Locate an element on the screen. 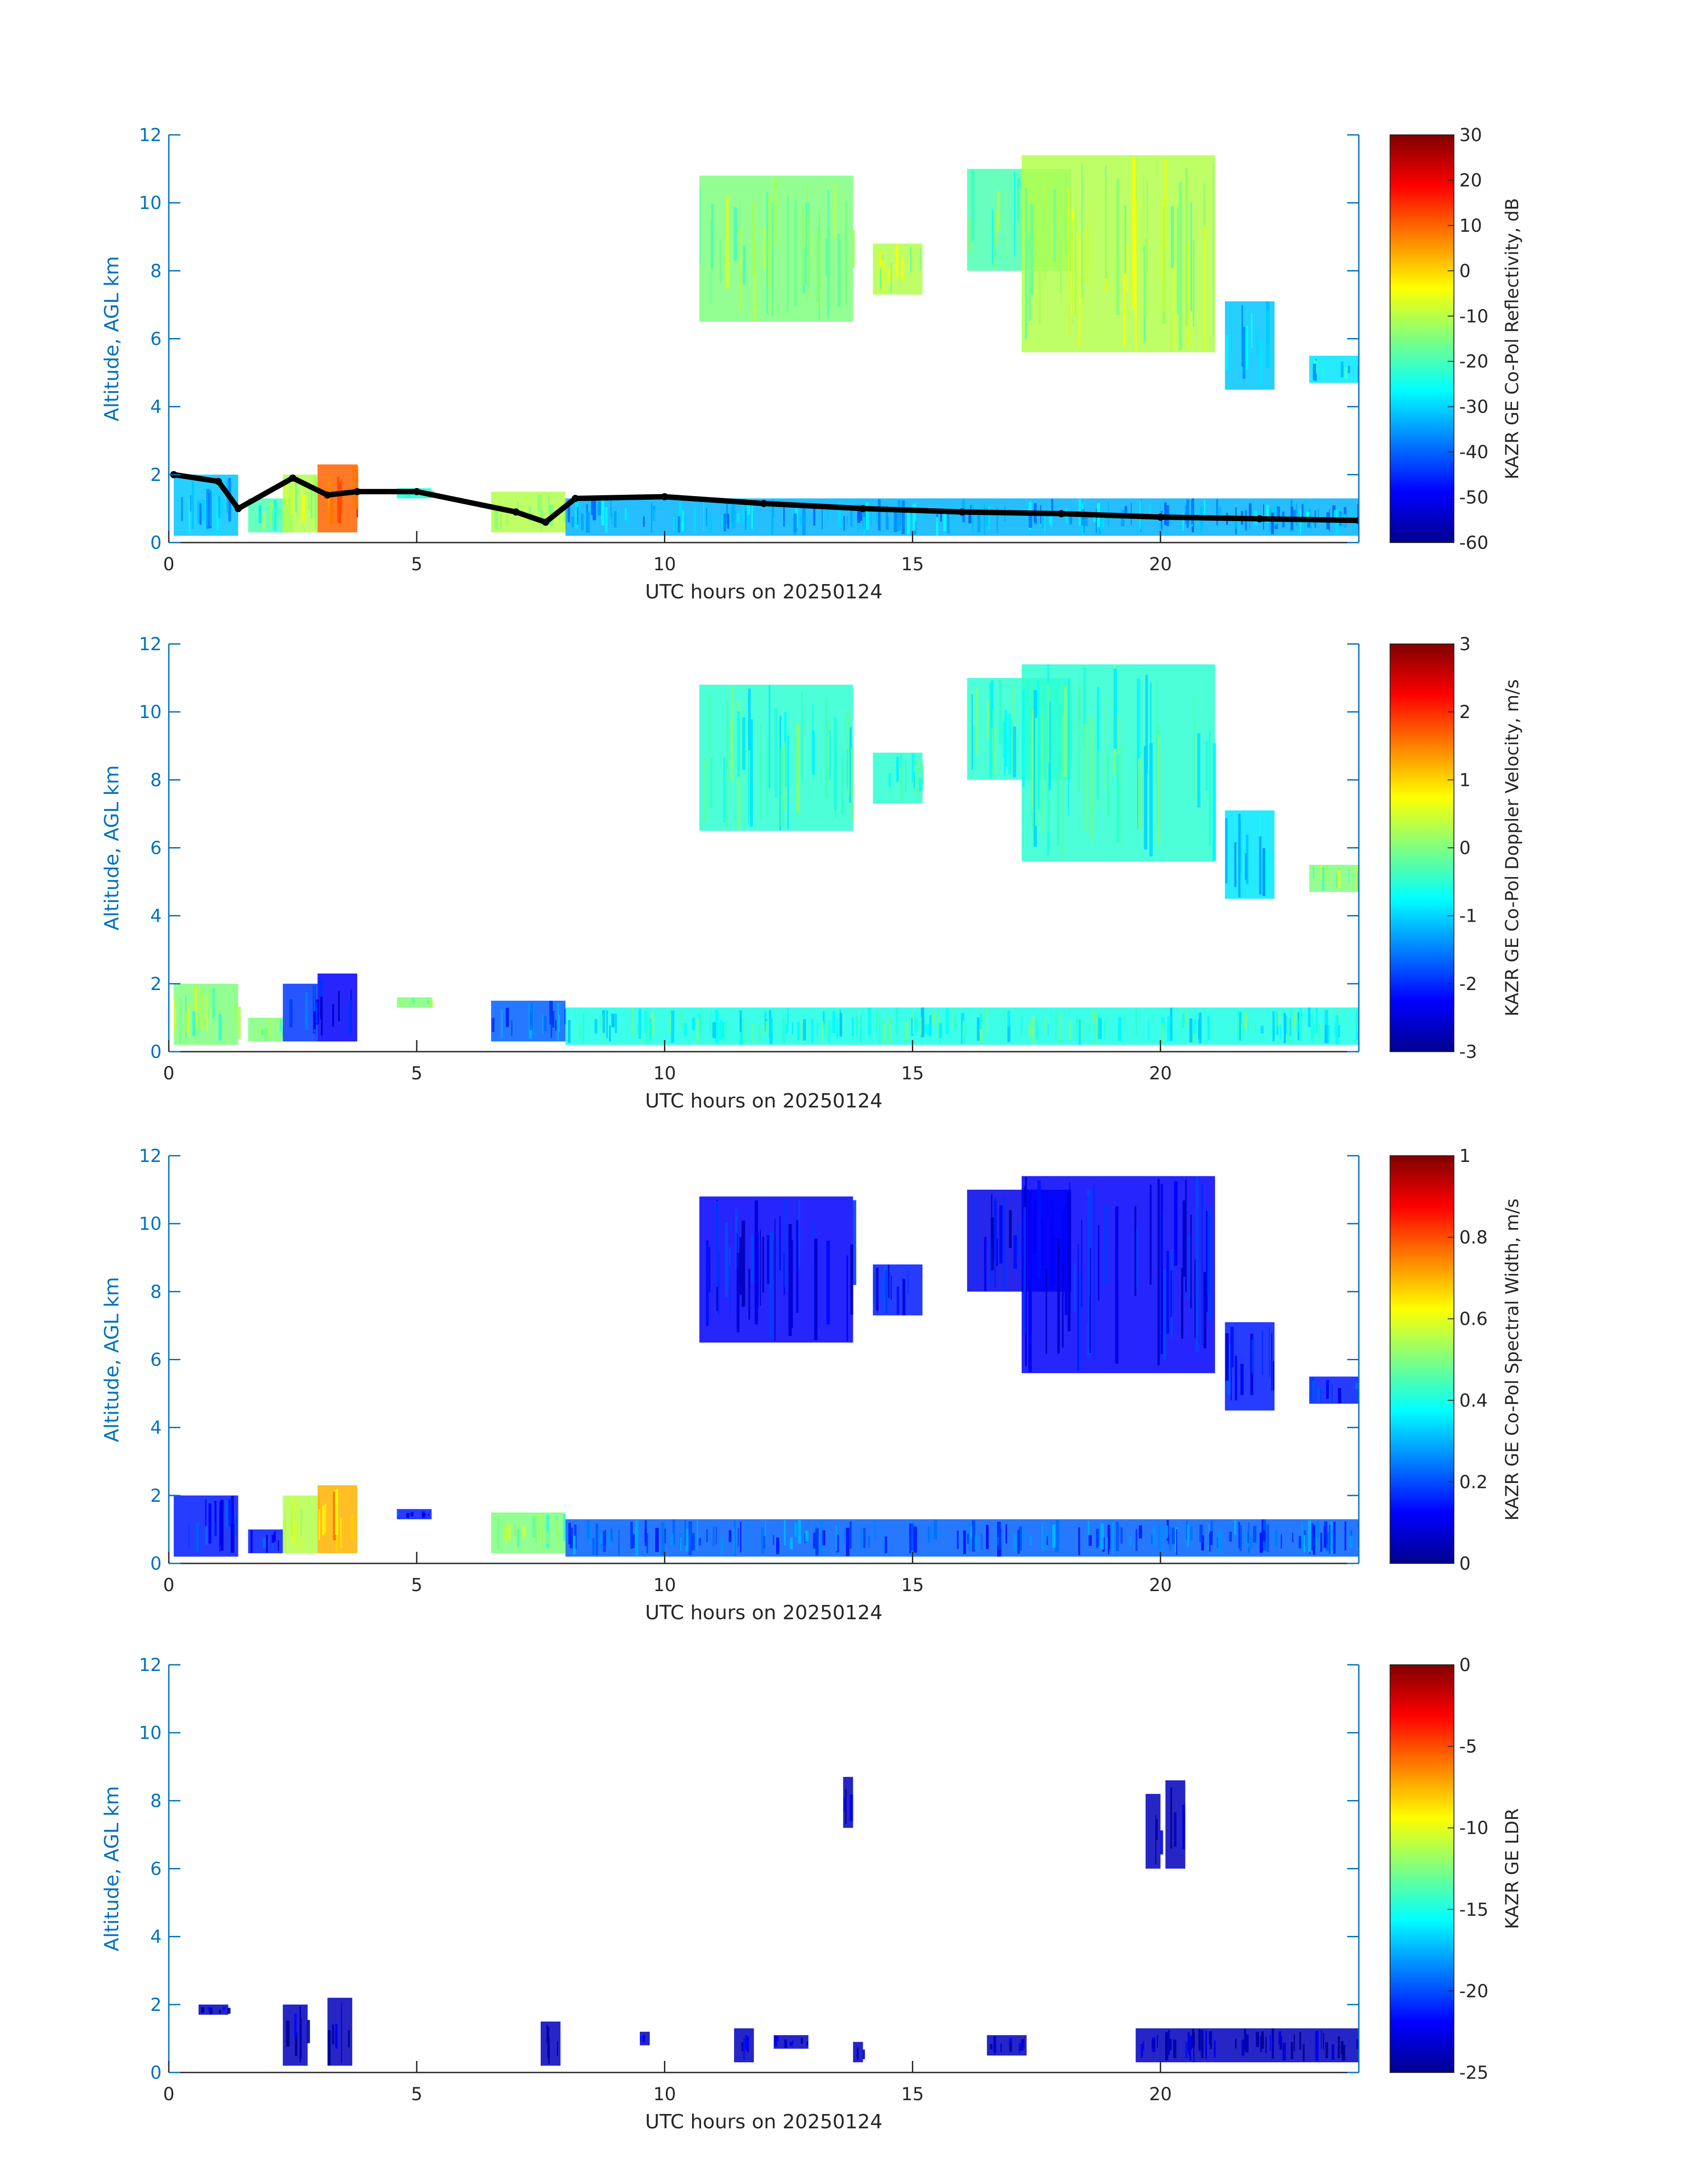  y-tick-label: 0 is located at coordinates (156, 1052).